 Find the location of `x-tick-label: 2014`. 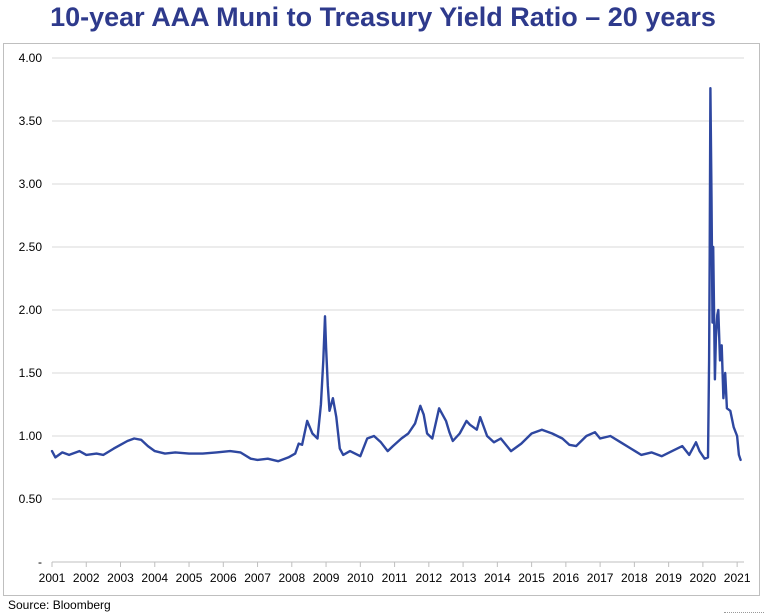

x-tick-label: 2014 is located at coordinates (497, 578).